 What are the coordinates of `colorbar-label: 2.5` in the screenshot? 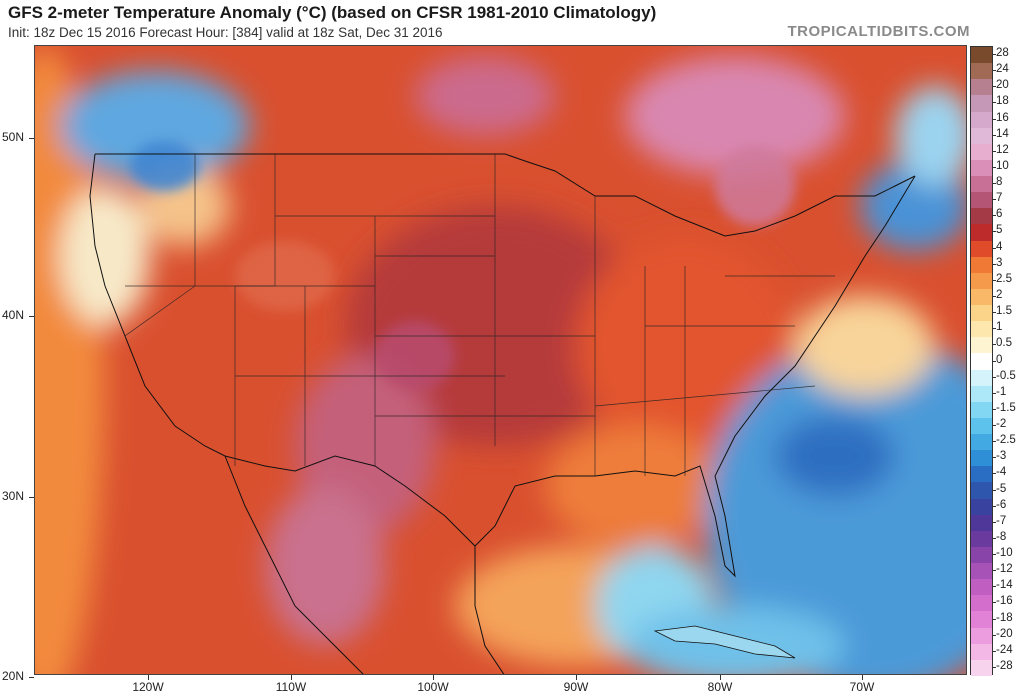 It's located at (1004, 278).